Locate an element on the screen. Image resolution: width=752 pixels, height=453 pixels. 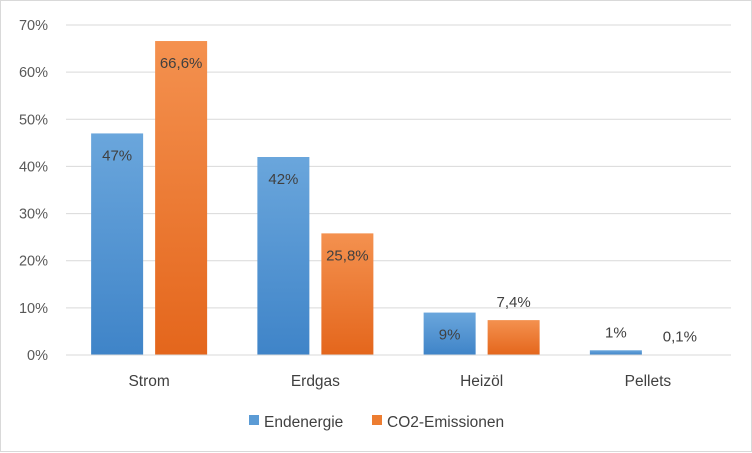
data-label: 0,1% is located at coordinates (680, 337).